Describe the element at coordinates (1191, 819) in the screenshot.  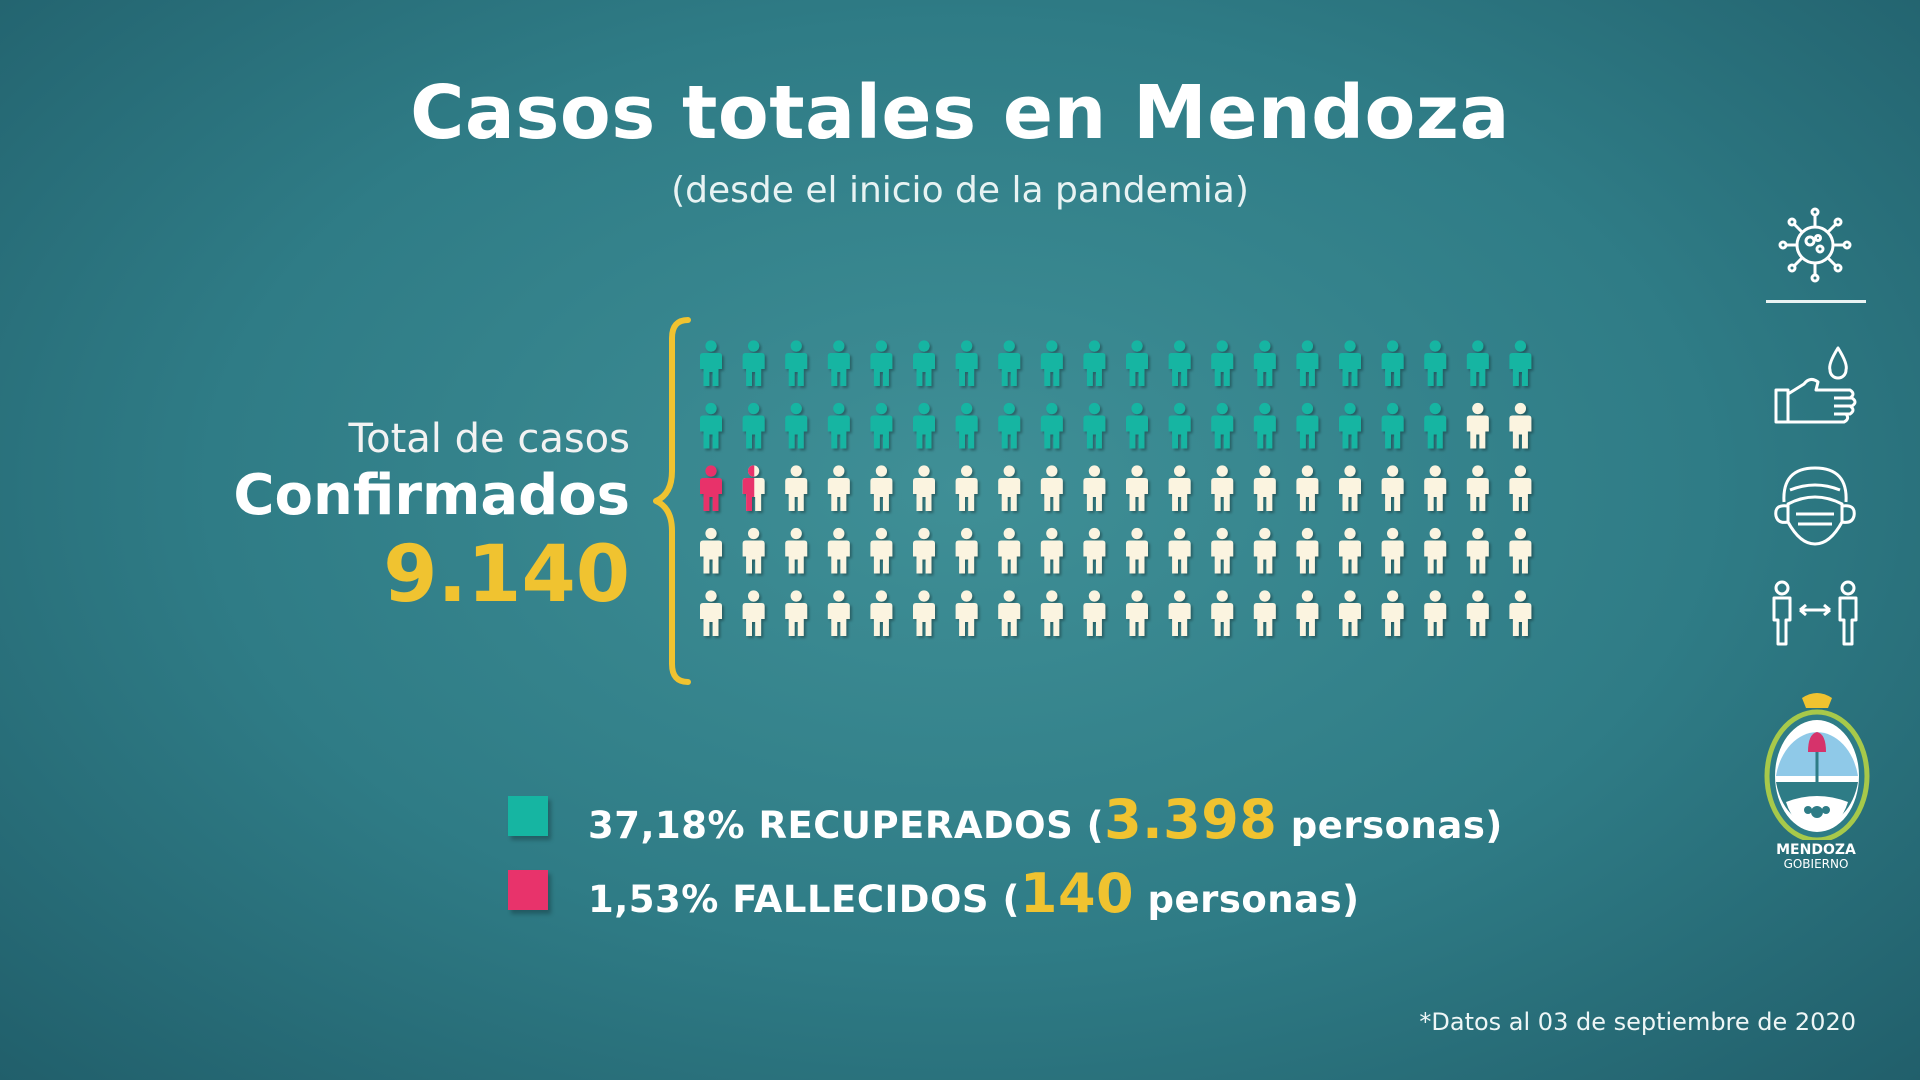
I see `recovered-count: 3.398` at that location.